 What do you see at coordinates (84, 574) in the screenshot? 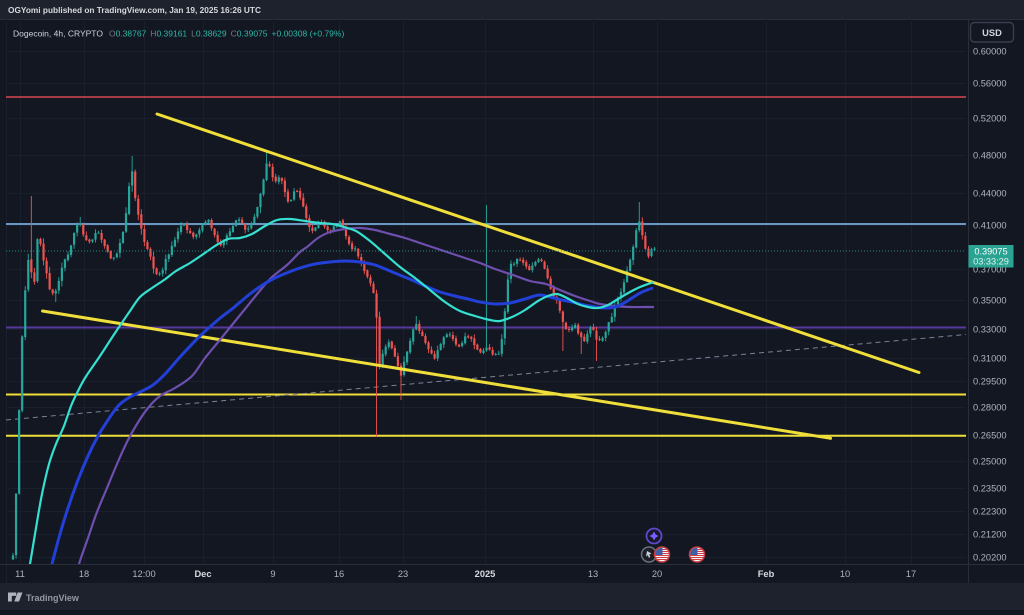
I see `svg-text: 18` at bounding box center [84, 574].